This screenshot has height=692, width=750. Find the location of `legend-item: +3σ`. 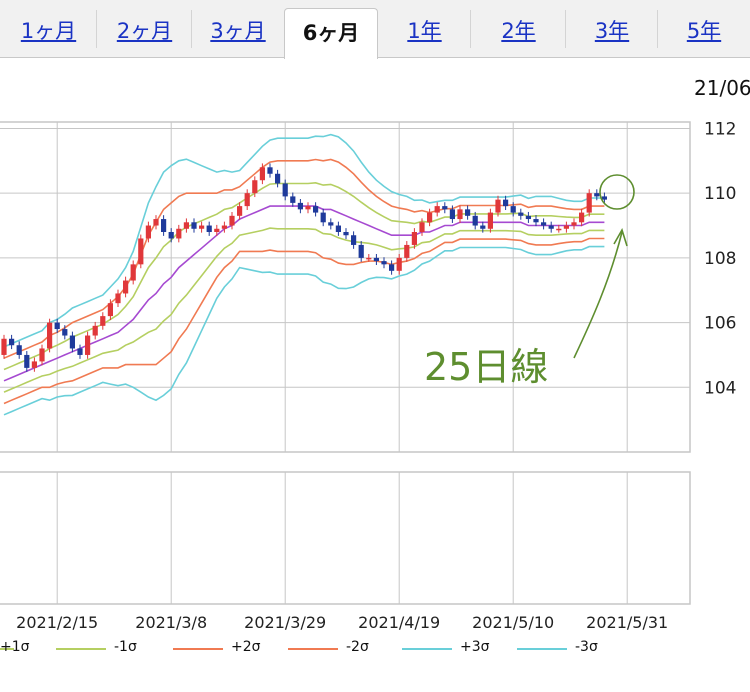

legend-item: +3σ is located at coordinates (452, 649).